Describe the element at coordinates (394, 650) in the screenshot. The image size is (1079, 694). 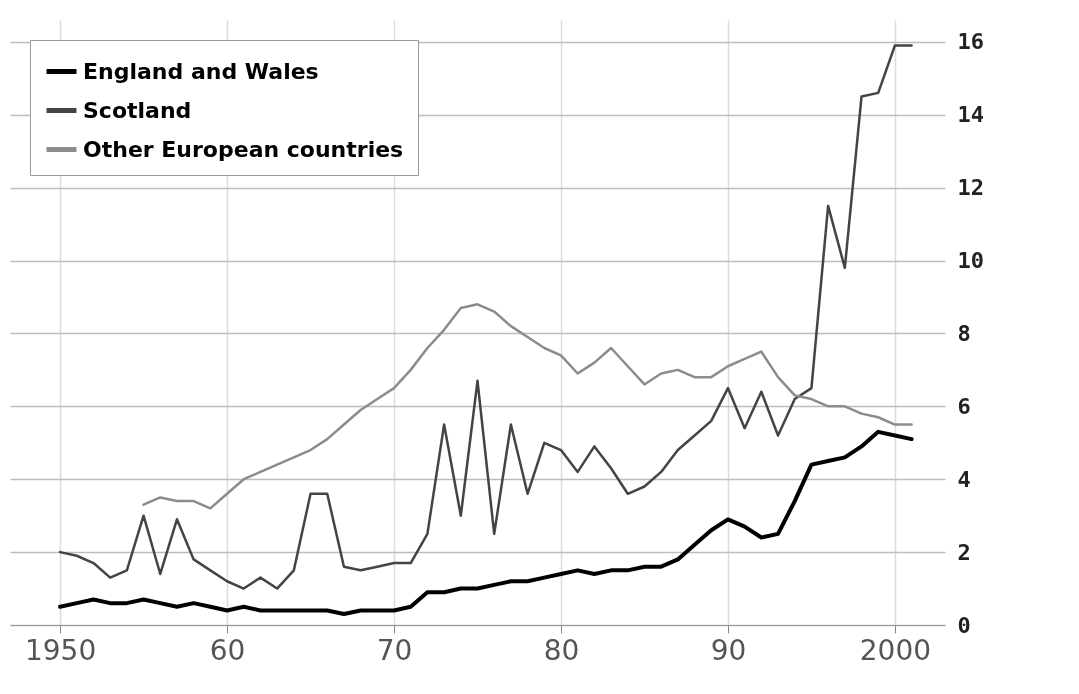
I see `x-tick-label: 70` at that location.